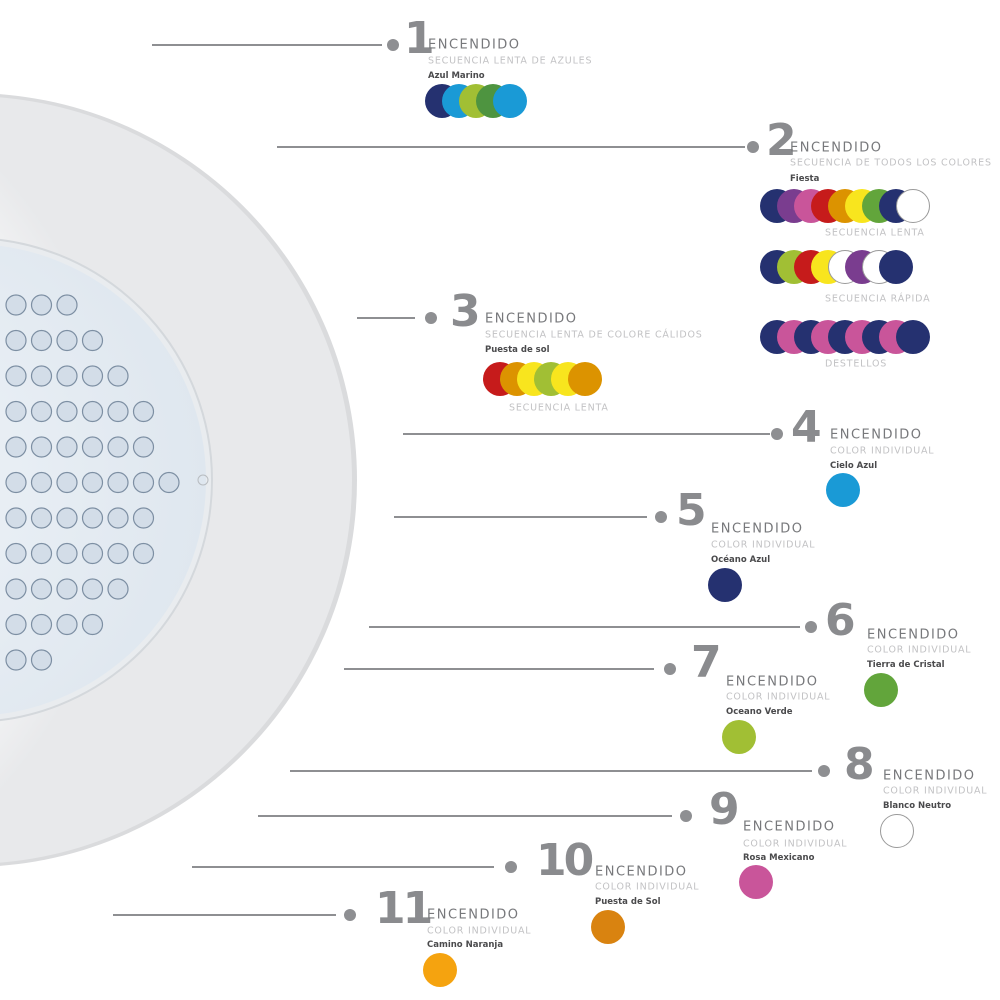 Image resolution: width=1000 pixels, height=1000 pixels. I want to click on mode-number: 1, so click(419, 38).